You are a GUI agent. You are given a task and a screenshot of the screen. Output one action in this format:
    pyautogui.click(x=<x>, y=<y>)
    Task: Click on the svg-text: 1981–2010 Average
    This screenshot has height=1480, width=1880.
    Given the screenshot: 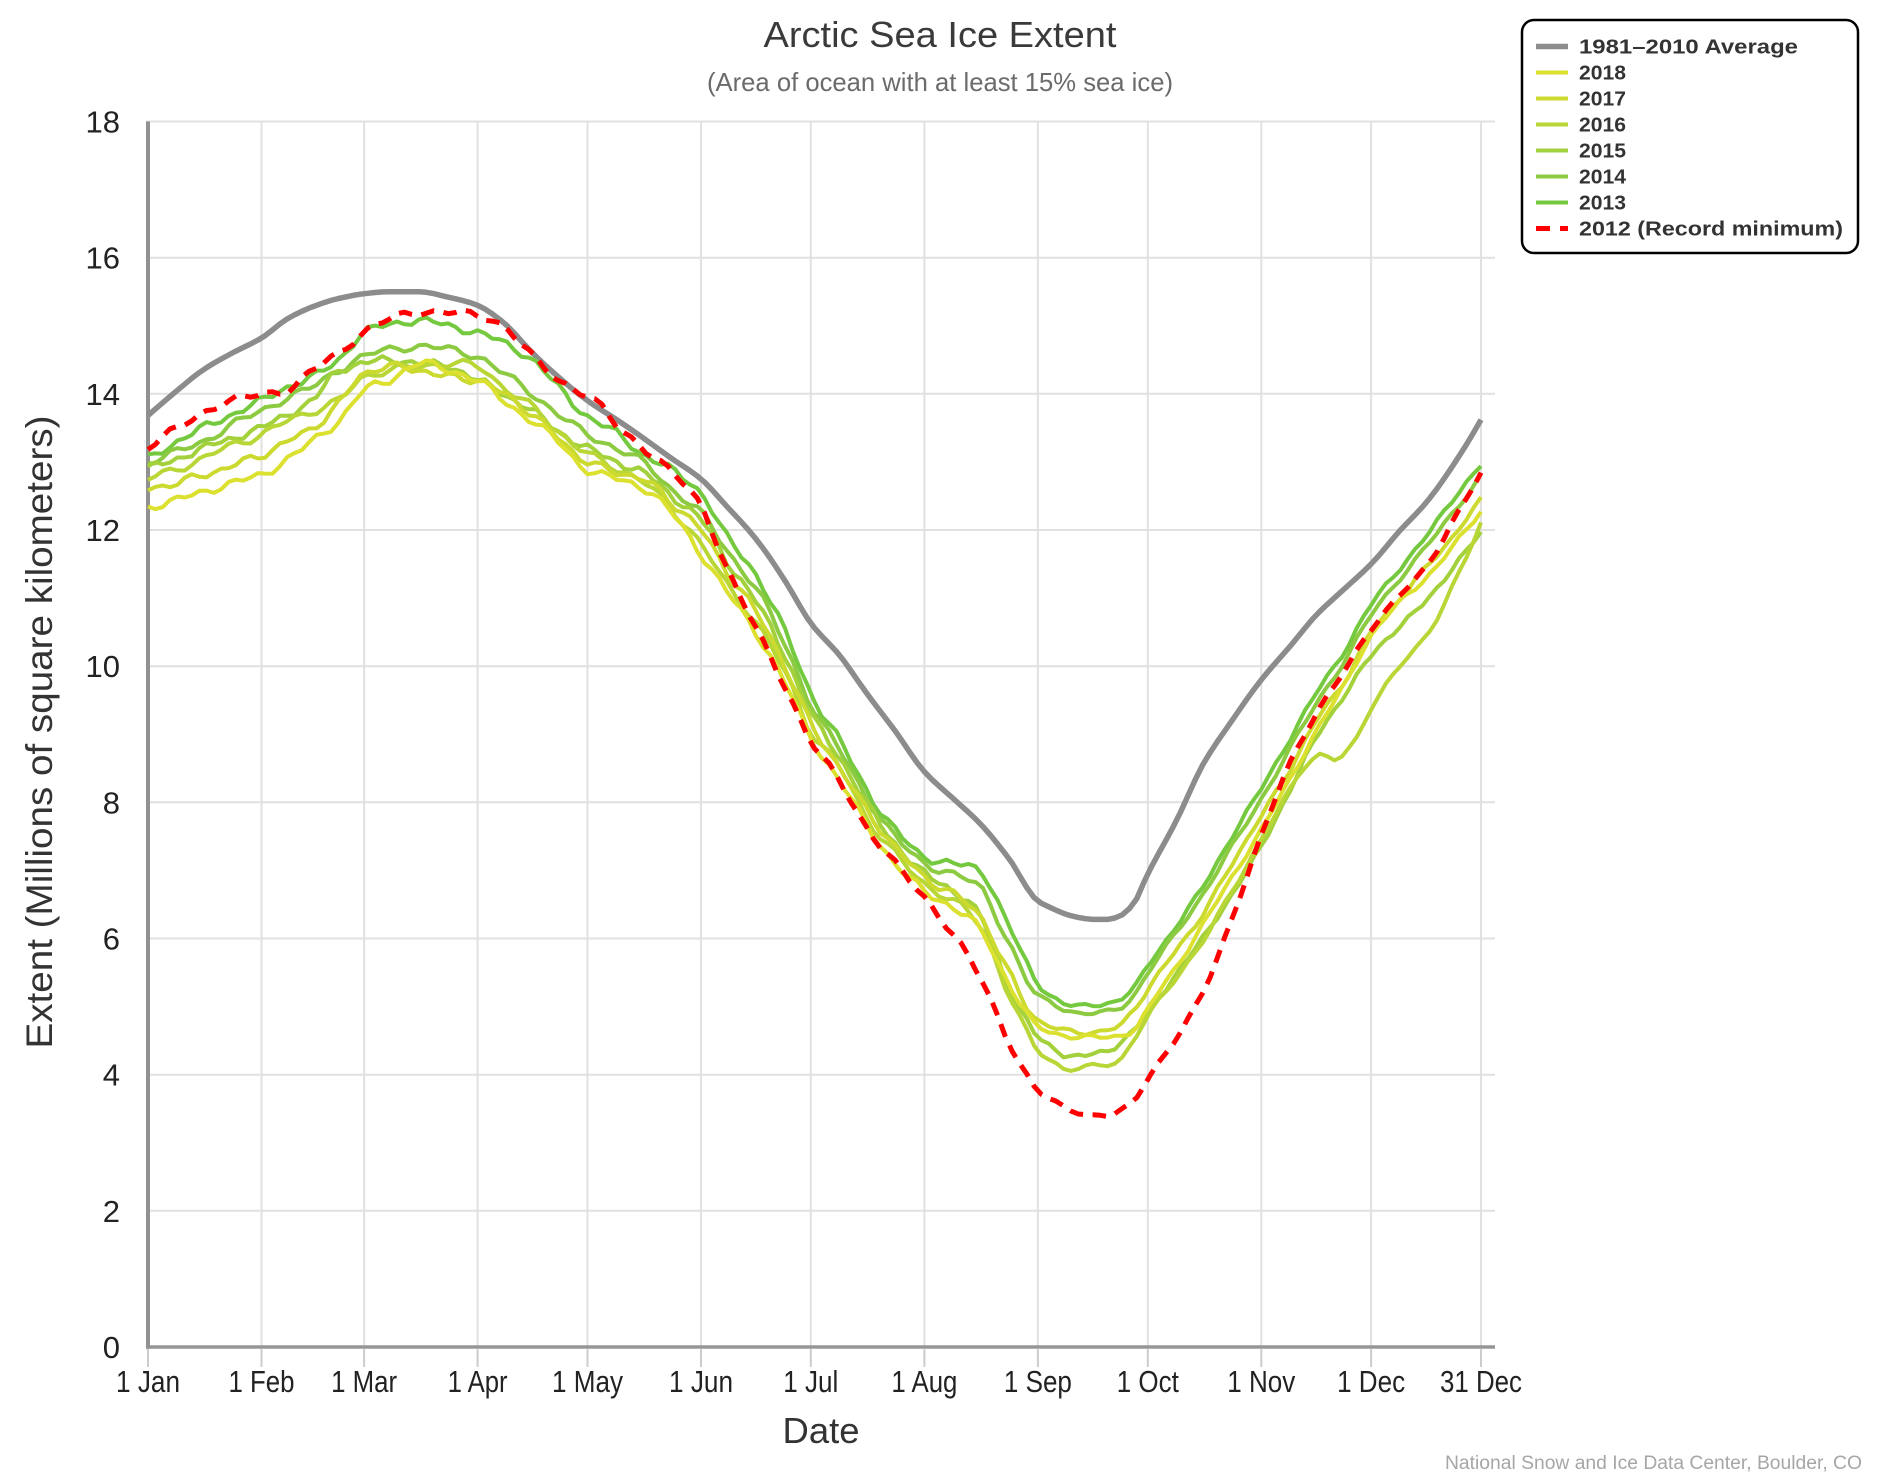 What is the action you would take?
    pyautogui.click(x=1688, y=48)
    